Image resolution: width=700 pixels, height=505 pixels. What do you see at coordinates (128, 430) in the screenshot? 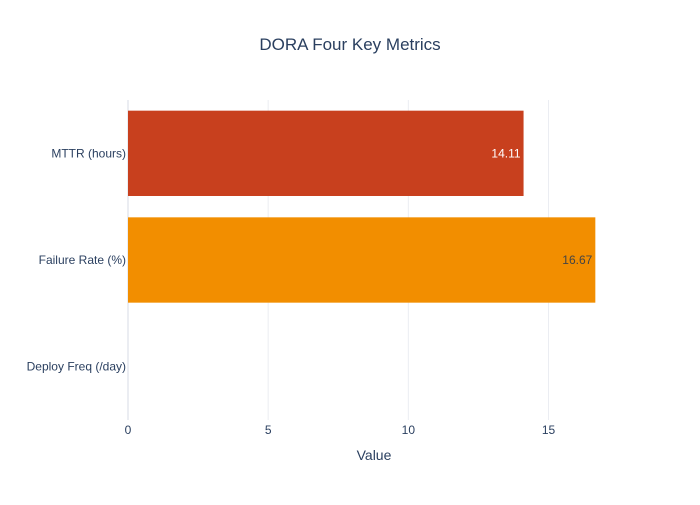
I see `x-tick-label: 0` at bounding box center [128, 430].